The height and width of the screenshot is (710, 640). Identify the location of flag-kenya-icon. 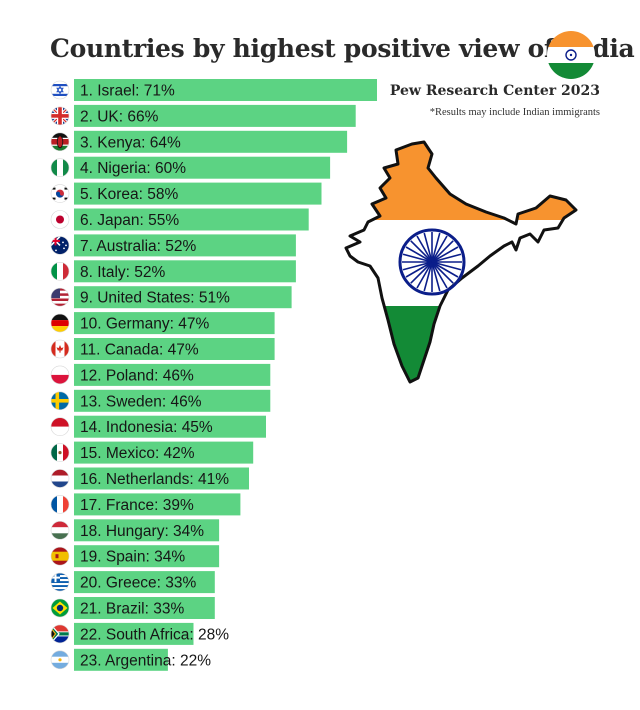
(60, 142).